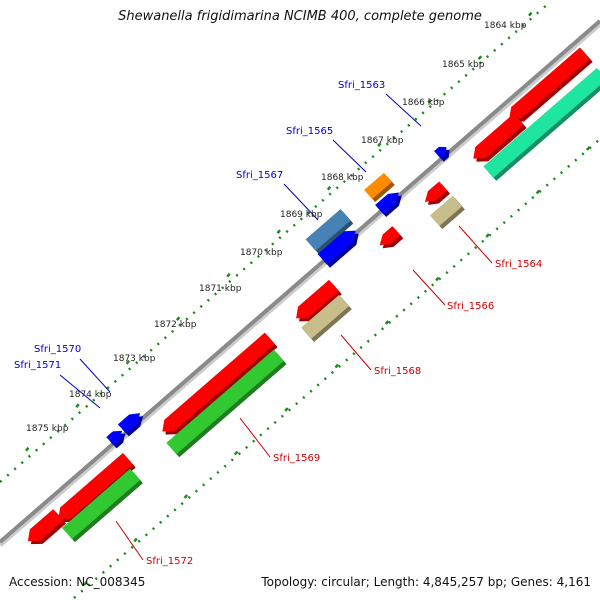  I want to click on topology-value: circular, so click(343, 582).